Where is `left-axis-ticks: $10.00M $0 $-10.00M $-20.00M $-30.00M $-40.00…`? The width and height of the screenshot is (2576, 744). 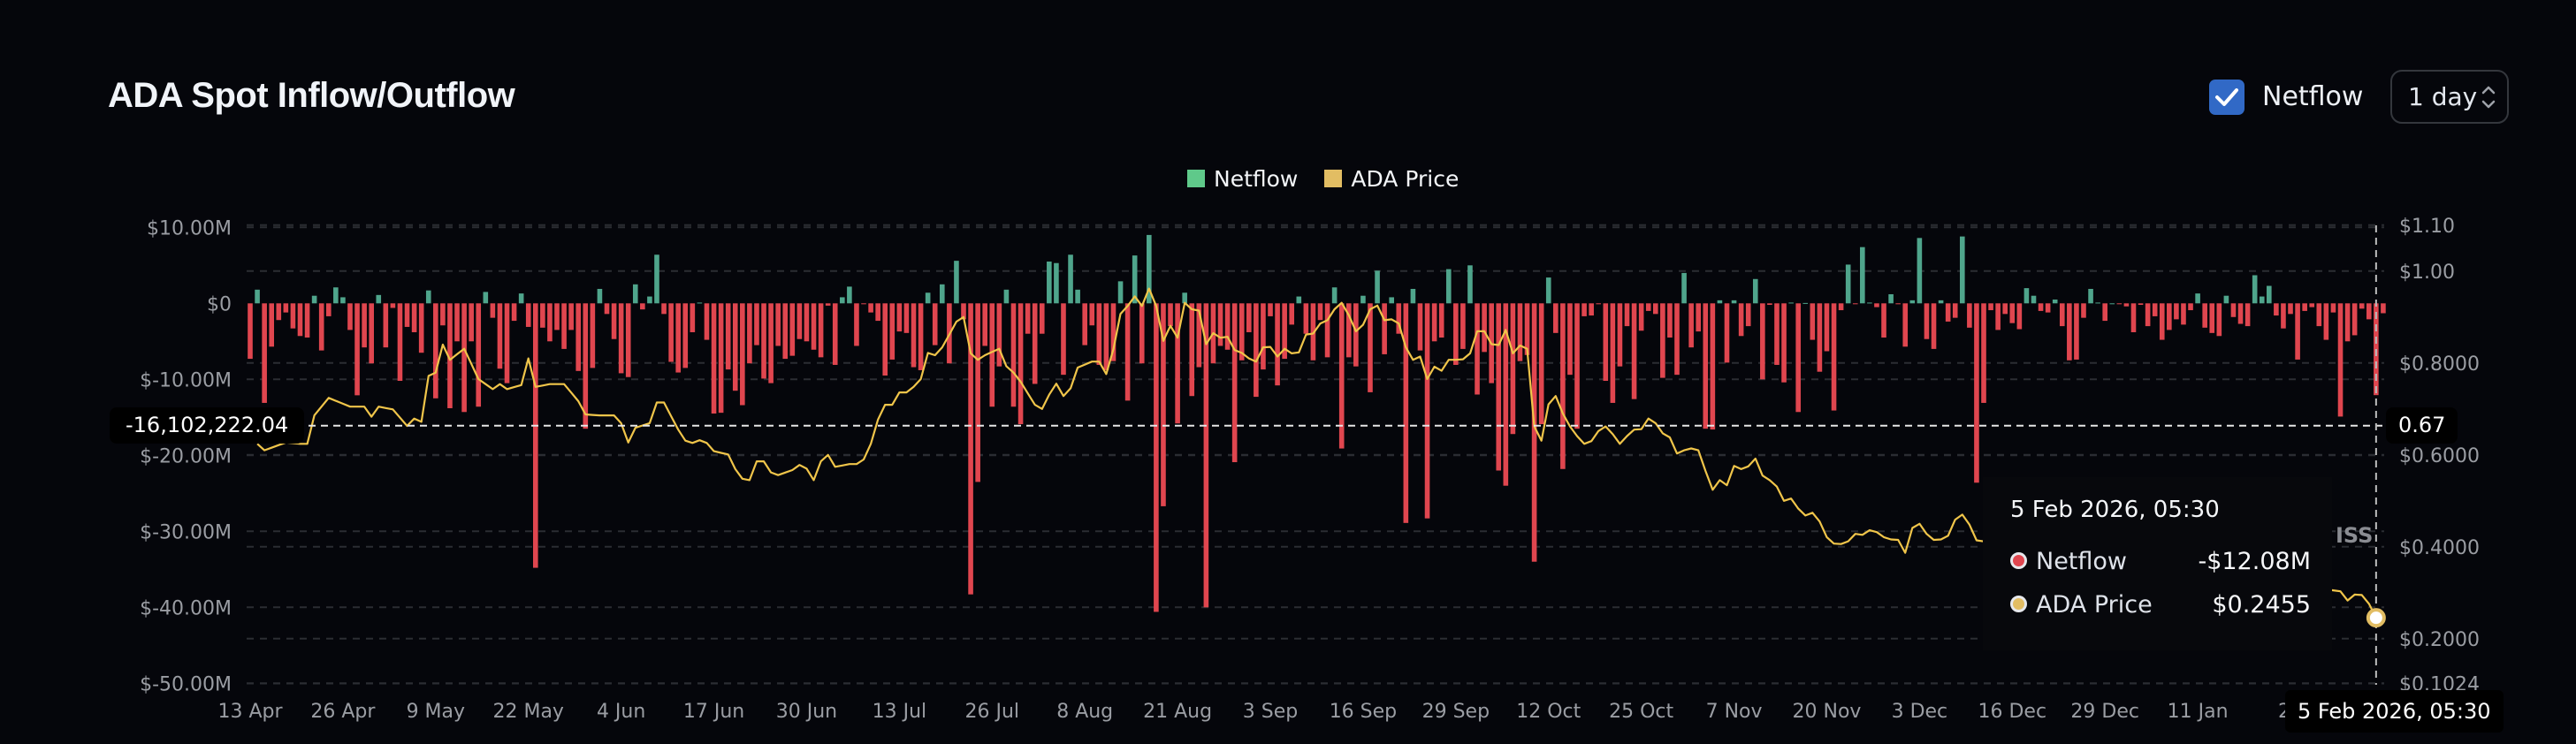
left-axis-ticks: $10.00M $0 $-10.00M $-20.00M $-30.00M $-40.00… is located at coordinates (186, 456).